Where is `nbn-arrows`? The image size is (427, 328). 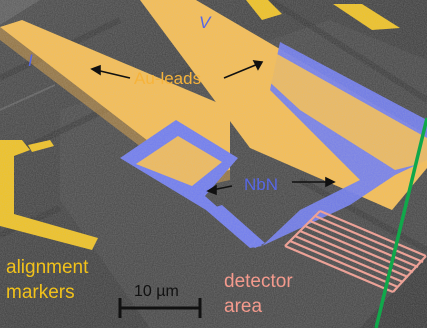 nbn-arrows is located at coordinates (271, 186).